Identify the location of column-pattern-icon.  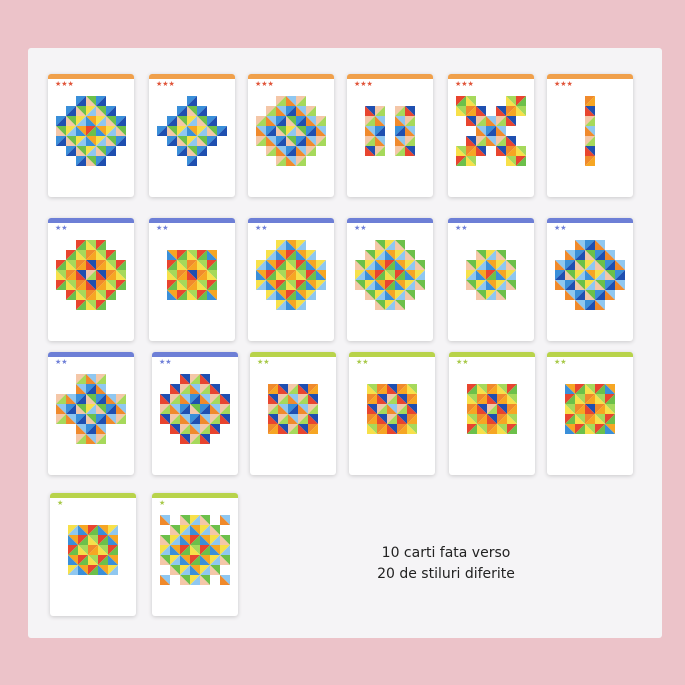
(590, 131).